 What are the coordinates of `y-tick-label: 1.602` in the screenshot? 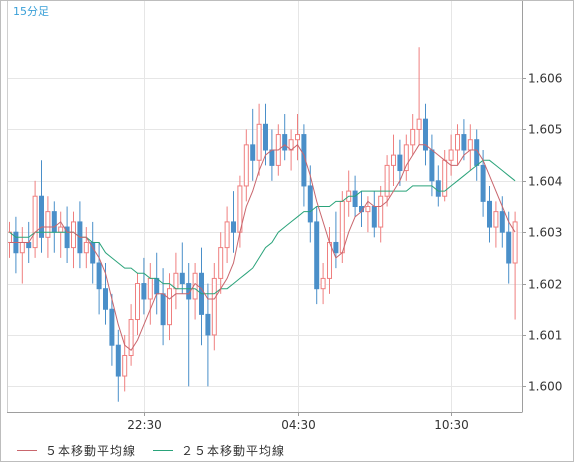 It's located at (545, 285).